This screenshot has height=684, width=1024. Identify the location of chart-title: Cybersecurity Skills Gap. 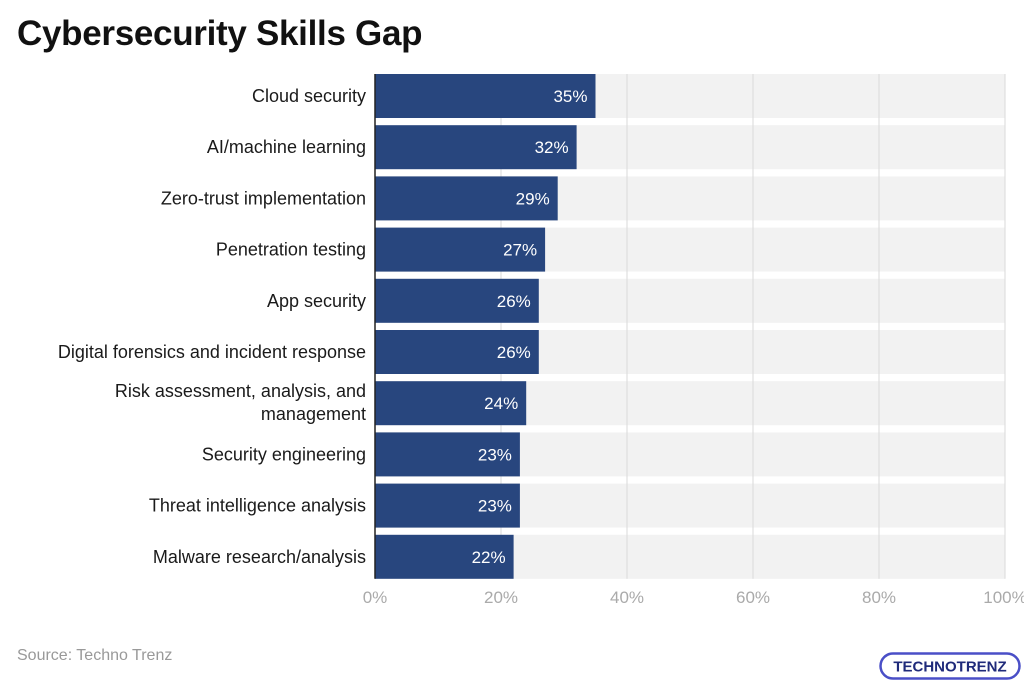
(220, 33).